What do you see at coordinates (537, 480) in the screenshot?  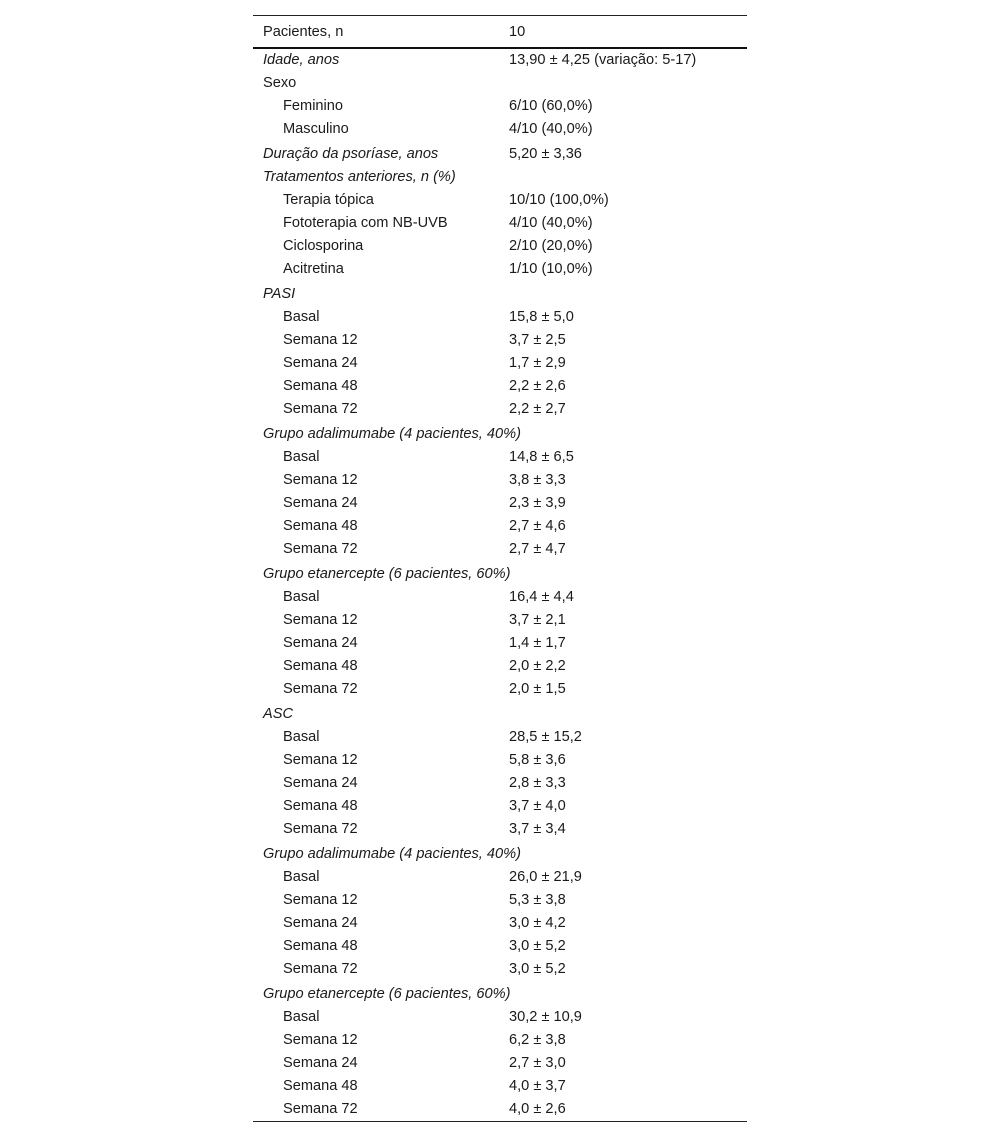 I see `row-value: 3,8 ± 3,3` at bounding box center [537, 480].